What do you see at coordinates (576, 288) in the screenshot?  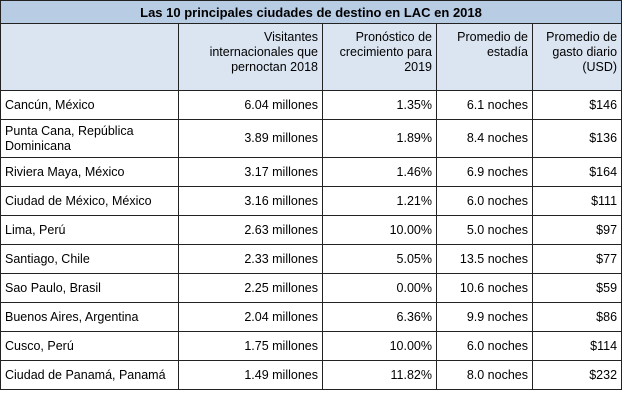 I see `cell-spend: $59` at bounding box center [576, 288].